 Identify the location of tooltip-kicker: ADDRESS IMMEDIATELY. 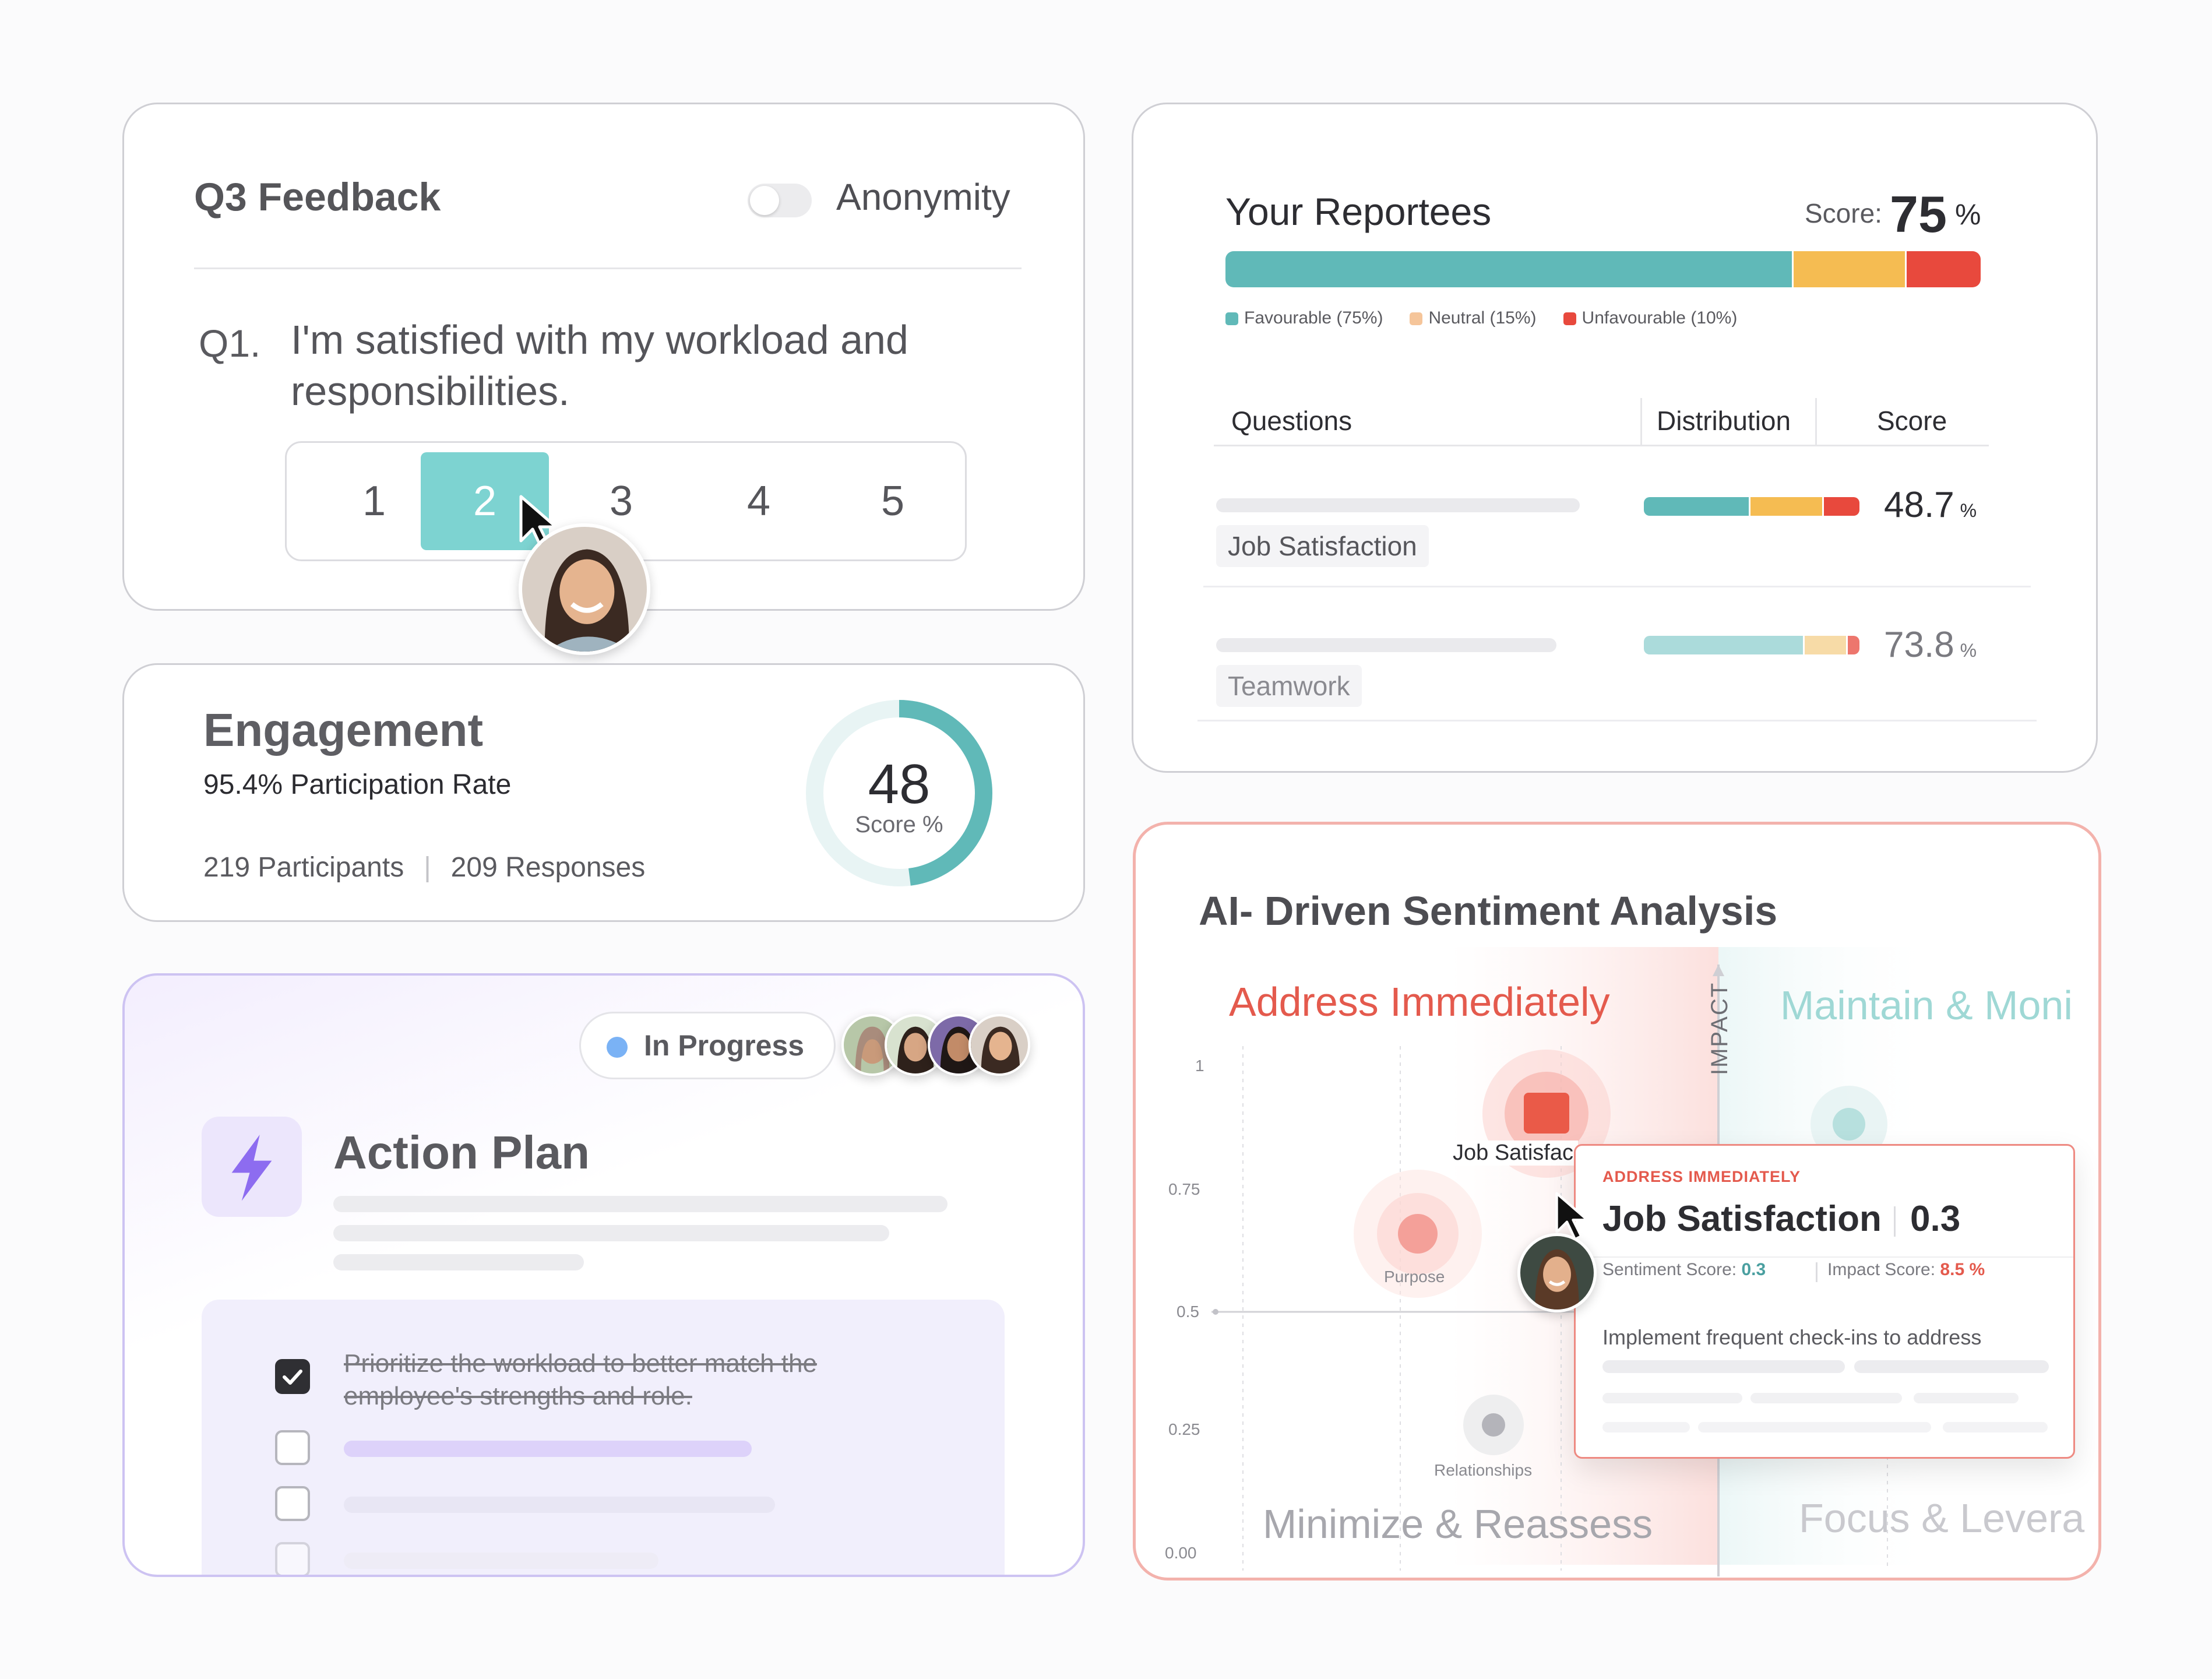
(1701, 1176).